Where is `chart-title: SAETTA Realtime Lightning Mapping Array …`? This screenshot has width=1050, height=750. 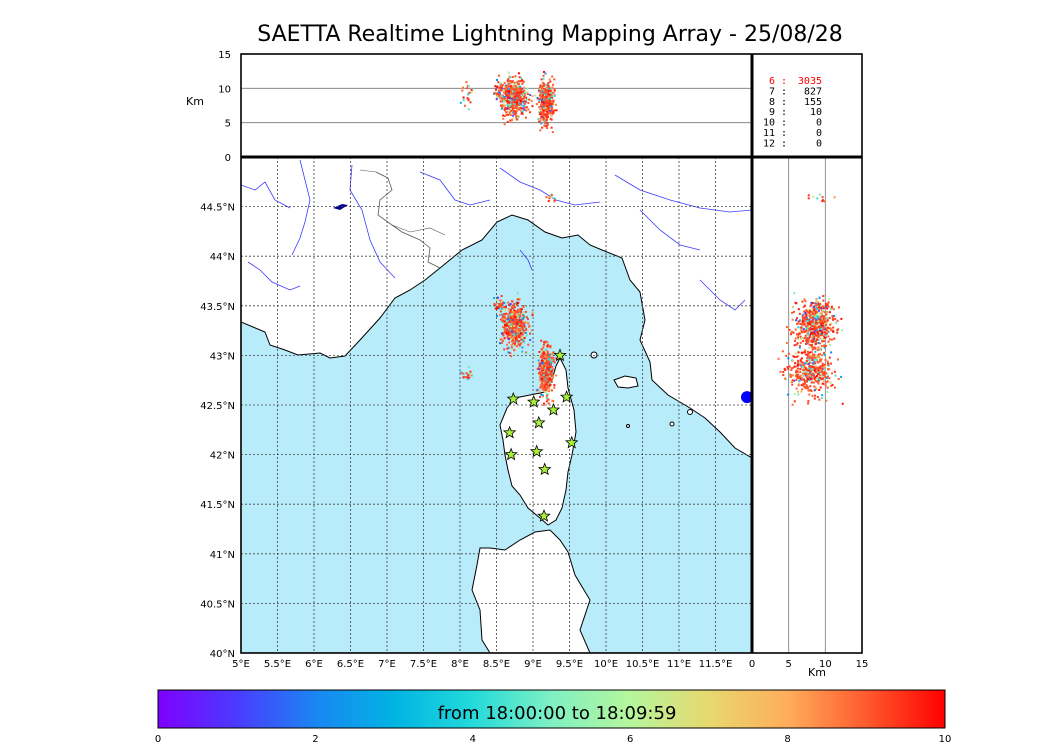 chart-title: SAETTA Realtime Lightning Mapping Array … is located at coordinates (550, 34).